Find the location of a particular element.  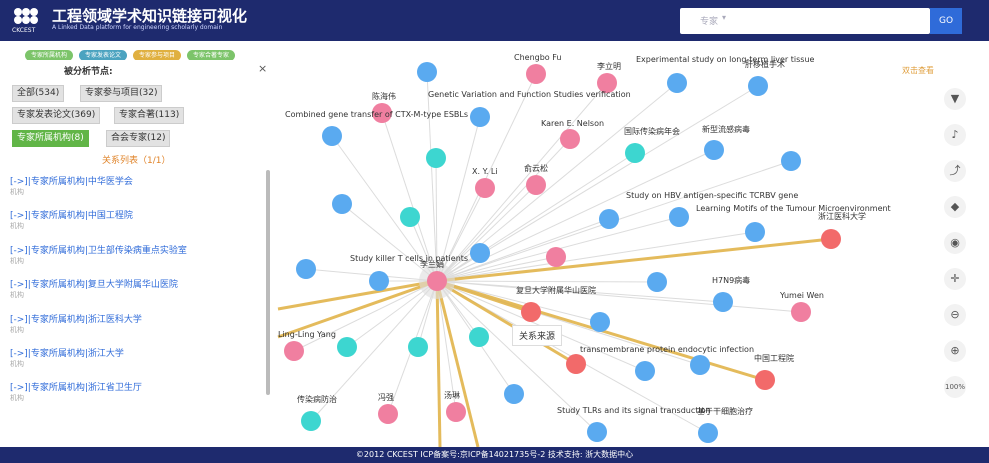

node-expert-tang is located at coordinates (456, 412).